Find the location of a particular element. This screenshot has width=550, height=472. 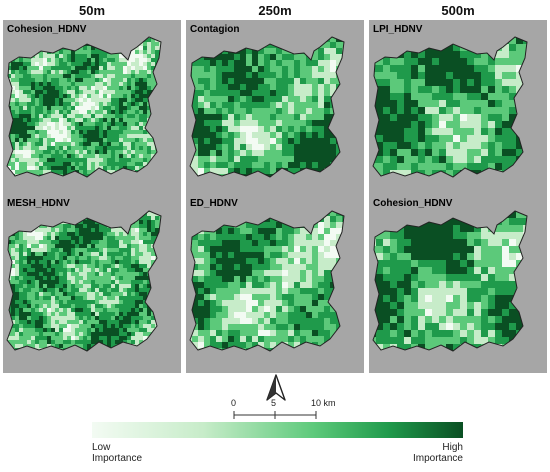

scale-tick-0: 0 is located at coordinates (234, 403).